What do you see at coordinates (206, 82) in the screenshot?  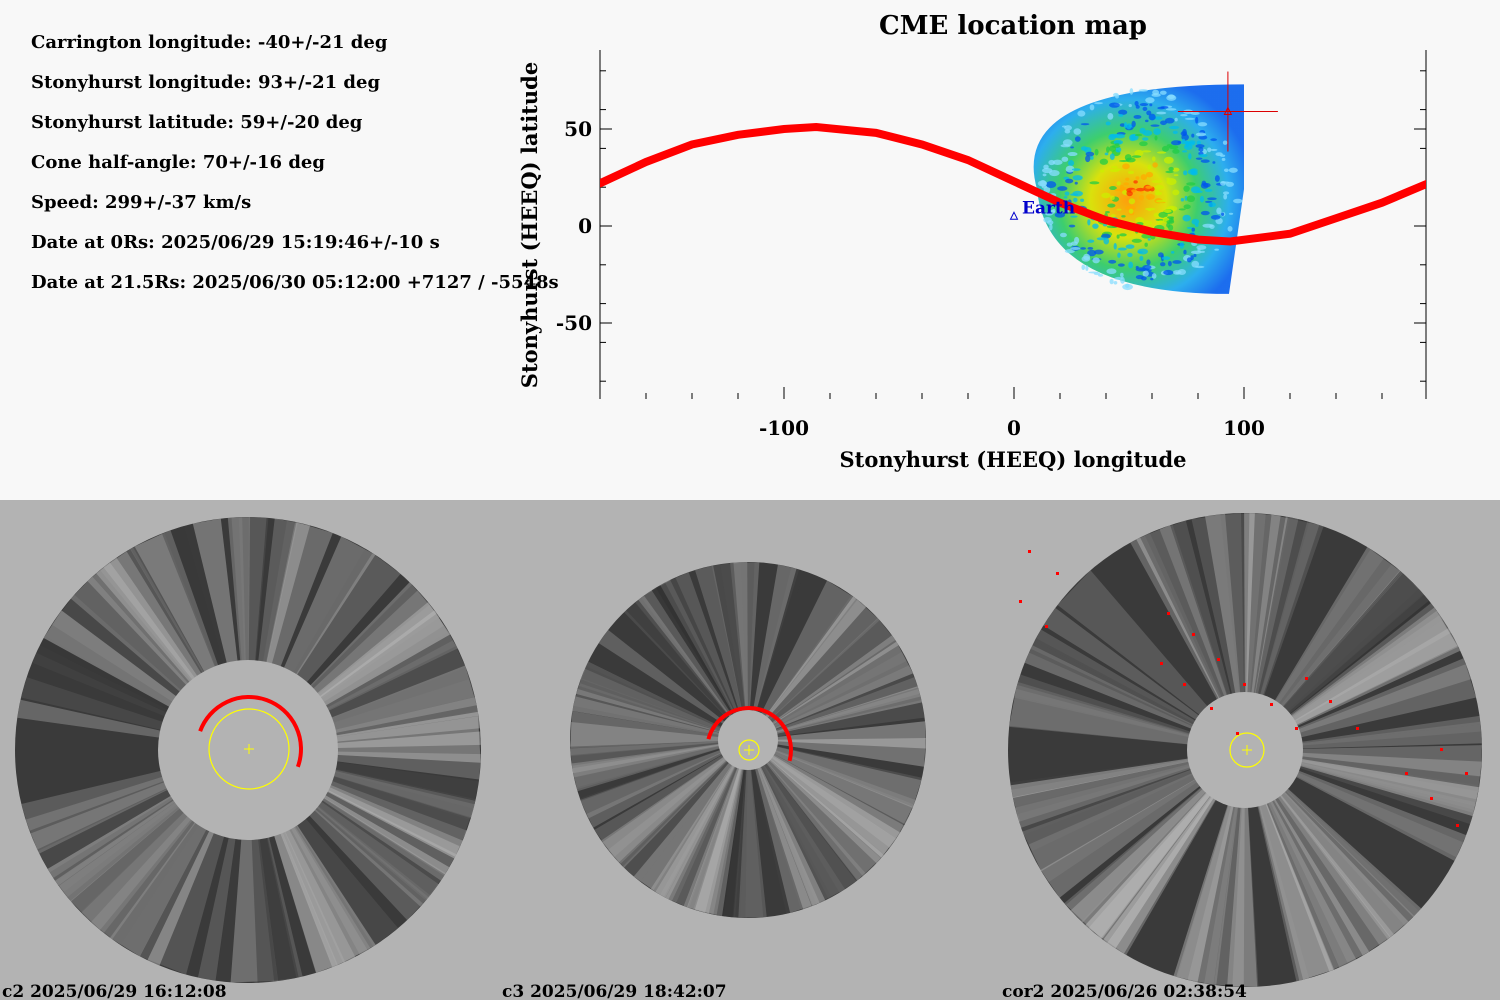 I see `stonyhurst-longitude: Stonyhurst longitude: 93+/-21 deg` at bounding box center [206, 82].